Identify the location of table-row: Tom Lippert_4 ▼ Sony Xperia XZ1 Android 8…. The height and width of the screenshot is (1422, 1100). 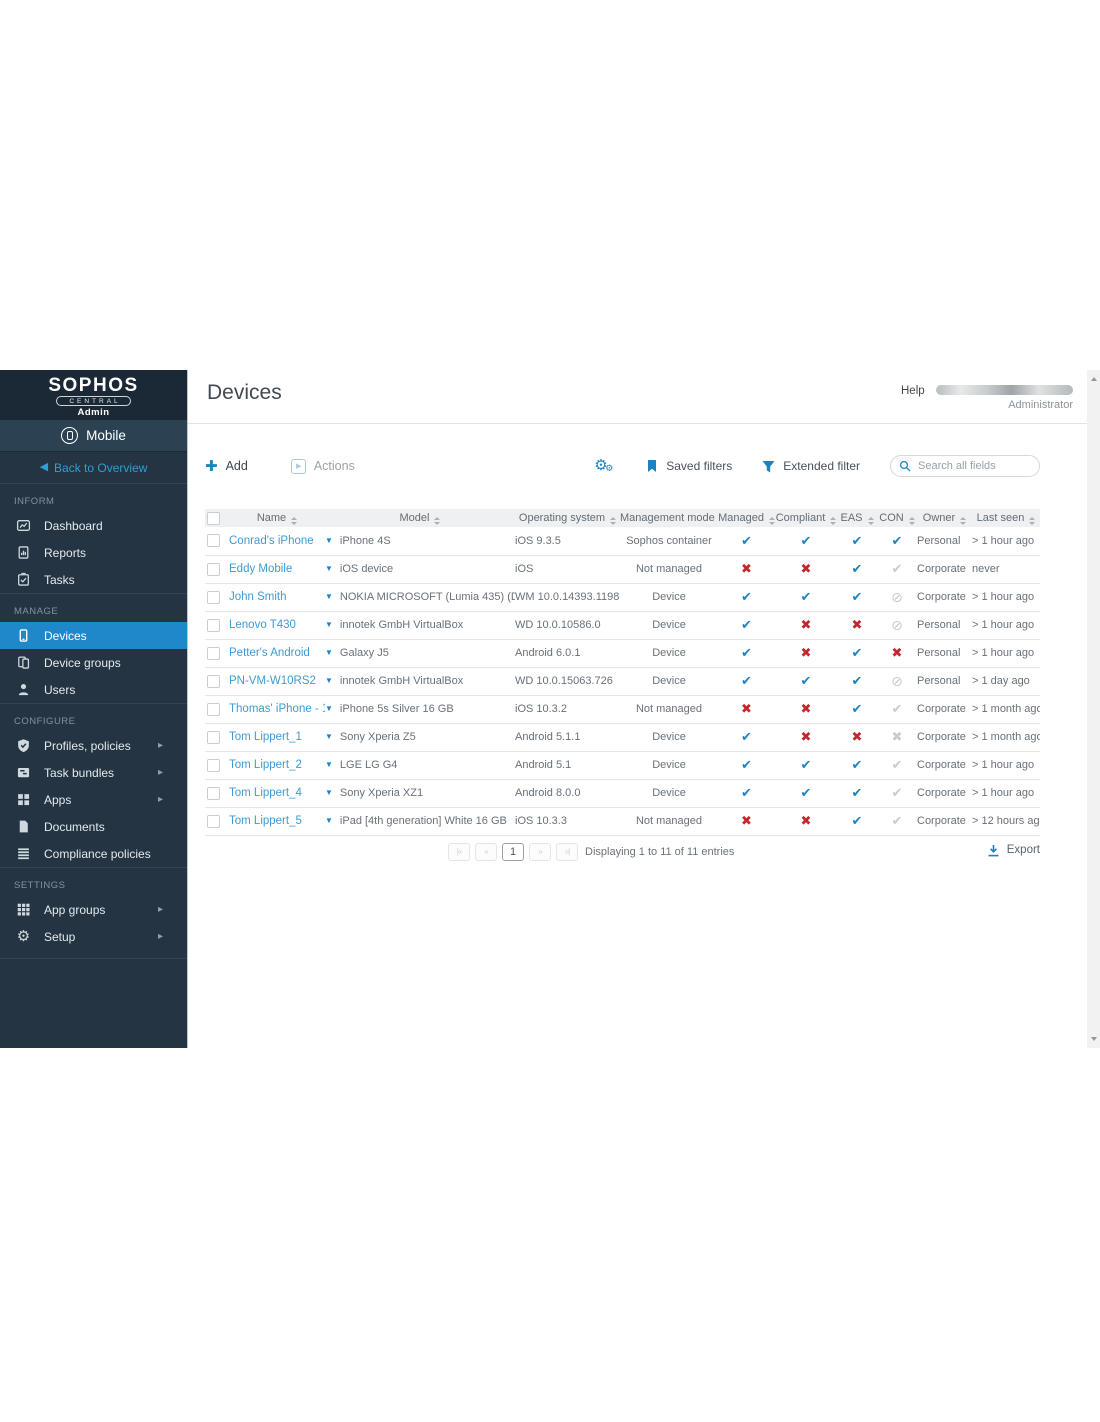
(622, 793).